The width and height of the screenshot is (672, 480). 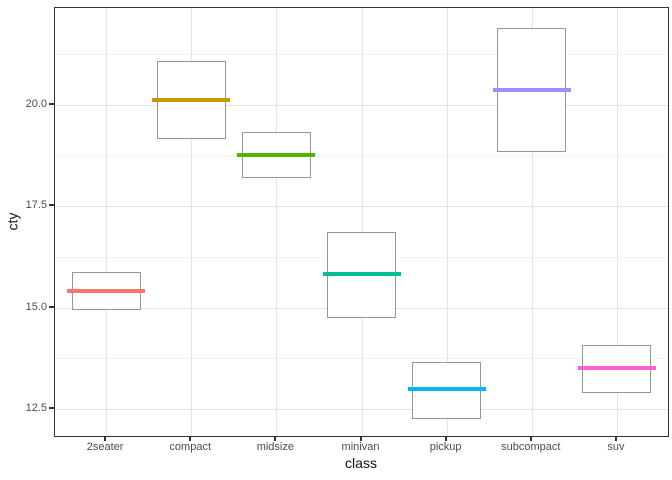 What do you see at coordinates (36, 205) in the screenshot?
I see `y-tick-label: 17.5` at bounding box center [36, 205].